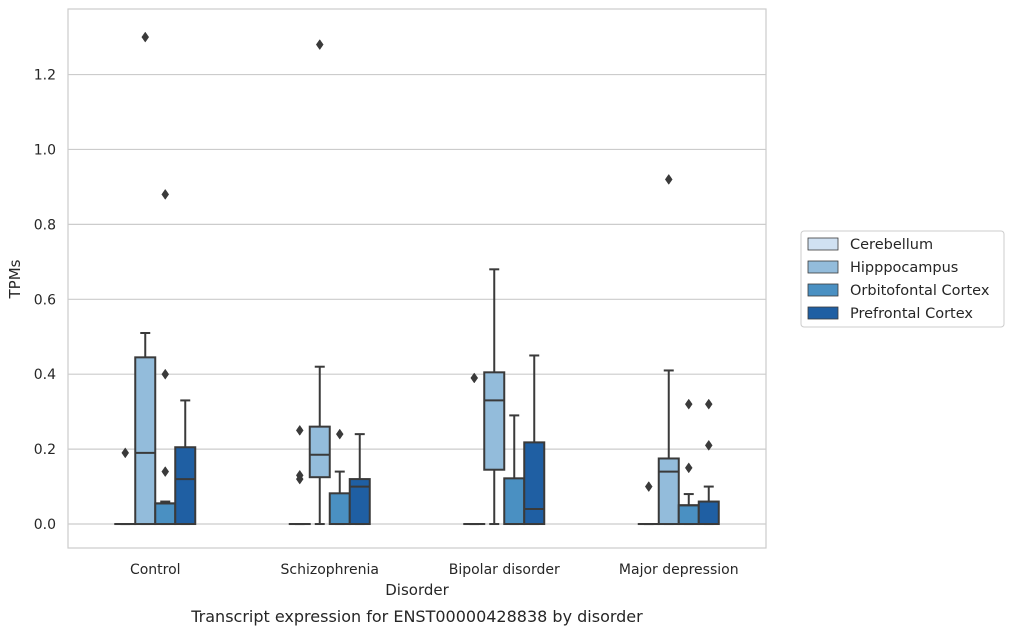 This screenshot has width=1014, height=638. What do you see at coordinates (679, 570) in the screenshot?
I see `x-tick-label: Major depression` at bounding box center [679, 570].